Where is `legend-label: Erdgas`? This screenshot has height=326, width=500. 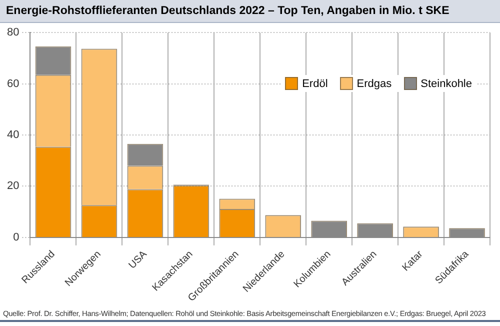
legend-label: Erdgas is located at coordinates (374, 84).